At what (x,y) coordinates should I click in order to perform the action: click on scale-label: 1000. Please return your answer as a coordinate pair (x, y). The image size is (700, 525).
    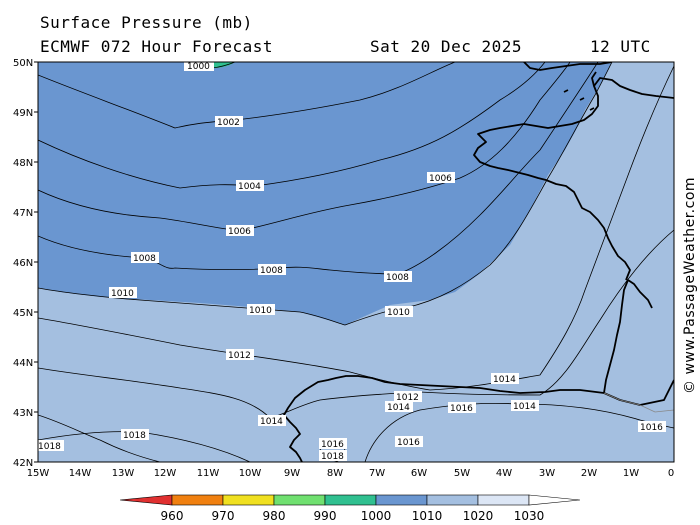
    Looking at the image, I should click on (376, 516).